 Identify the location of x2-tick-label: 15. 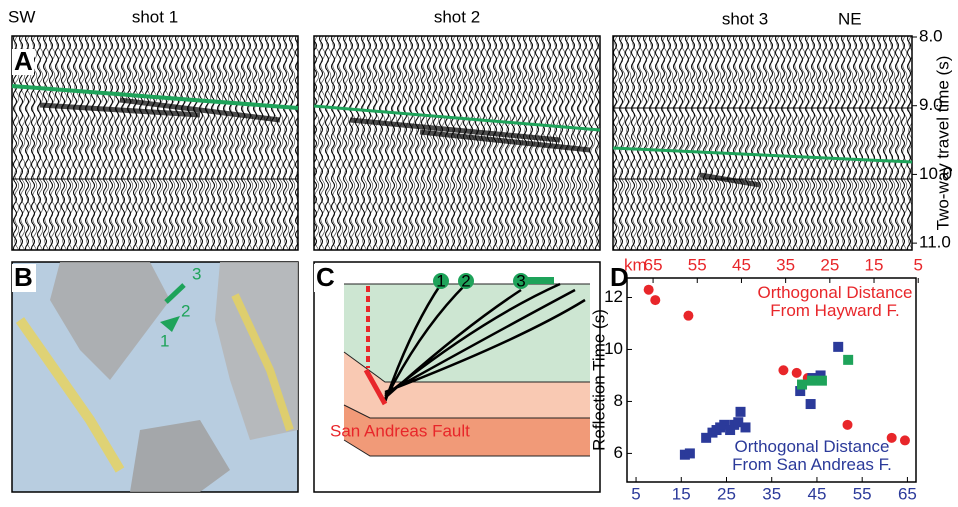
(874, 264).